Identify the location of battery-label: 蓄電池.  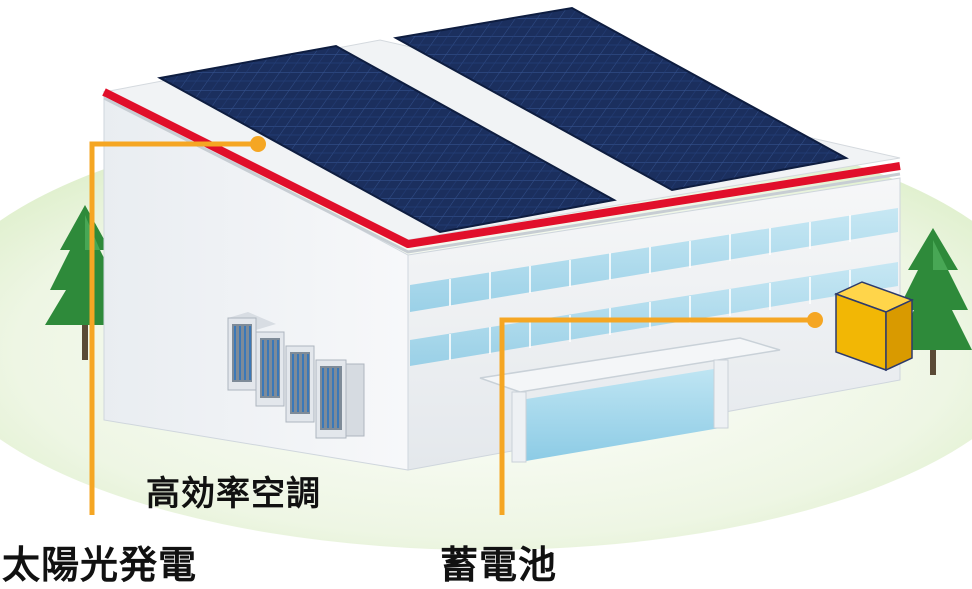
(499, 565).